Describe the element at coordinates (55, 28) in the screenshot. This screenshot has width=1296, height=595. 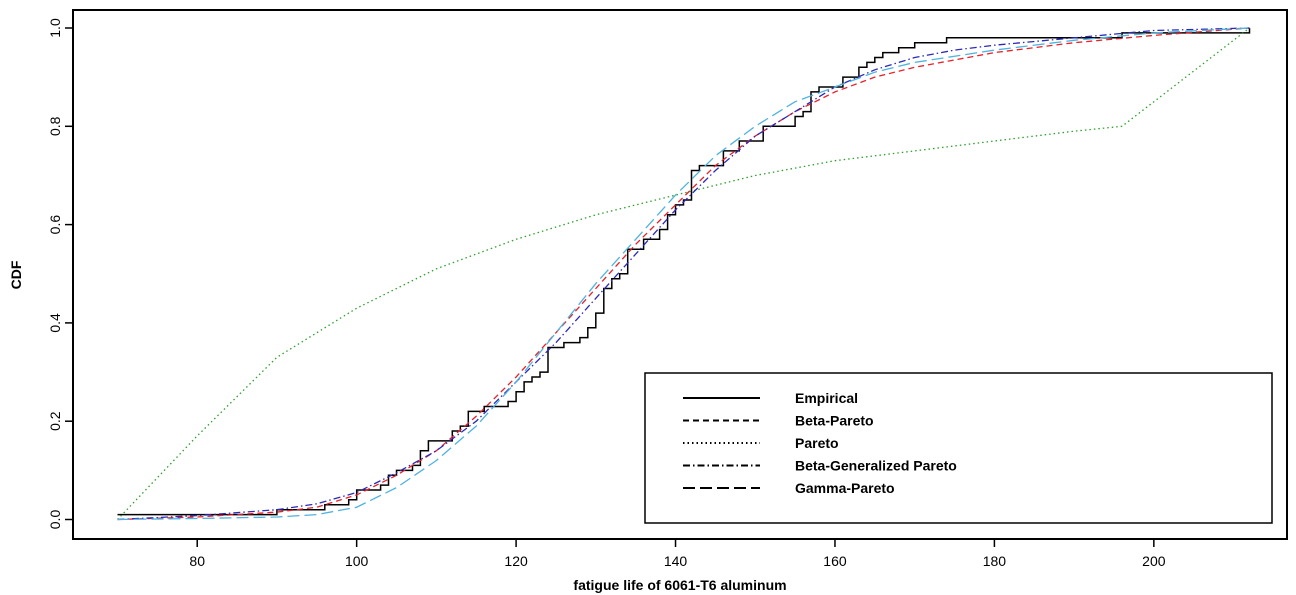
I see `y-tick-label: 1.0` at that location.